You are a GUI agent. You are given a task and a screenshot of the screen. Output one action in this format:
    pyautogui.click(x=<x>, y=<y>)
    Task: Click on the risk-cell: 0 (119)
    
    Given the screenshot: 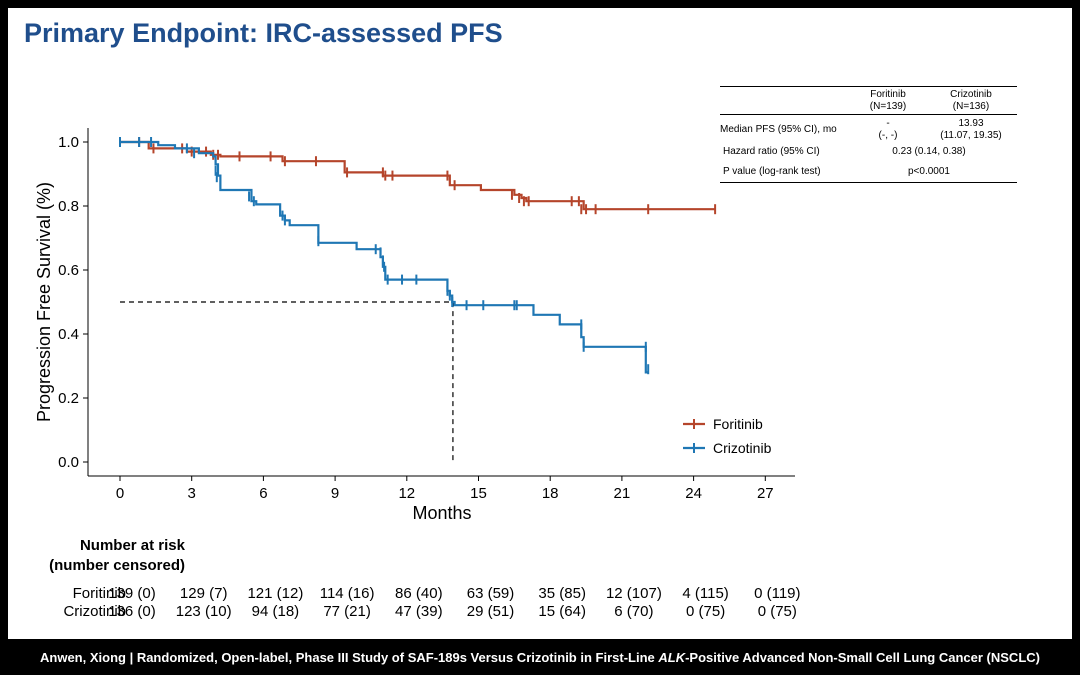 What is the action you would take?
    pyautogui.click(x=777, y=593)
    